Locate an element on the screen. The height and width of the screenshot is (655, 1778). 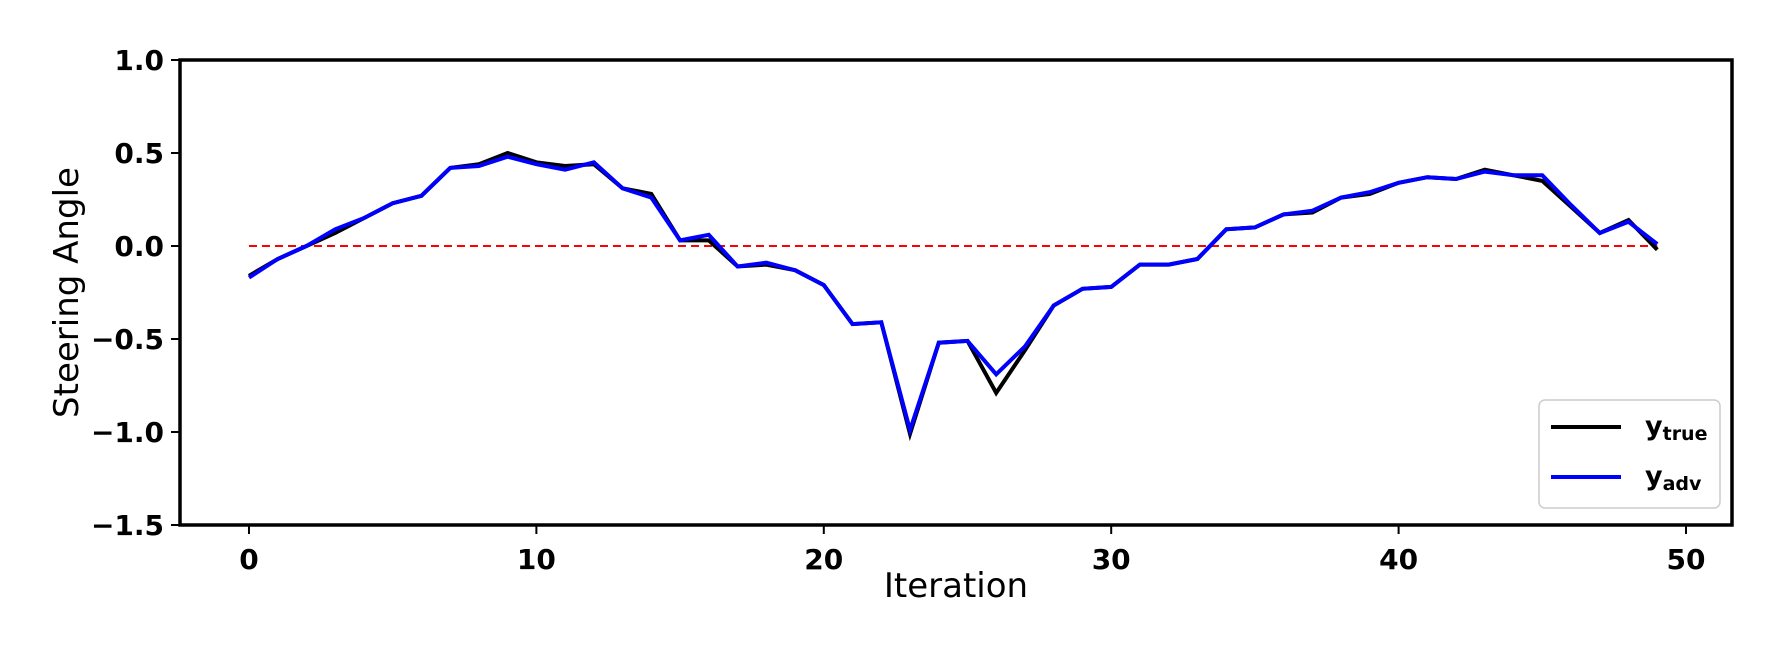
y-tick-label: 0.0 is located at coordinates (139, 246).